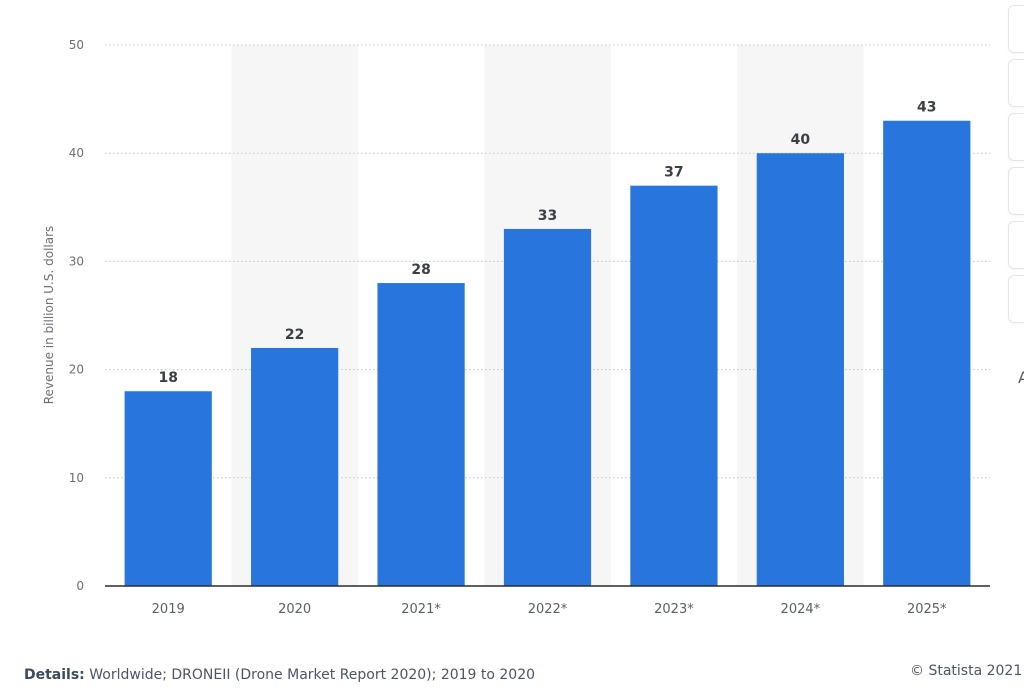 The image size is (1024, 693). I want to click on data-label: 33, so click(547, 216).